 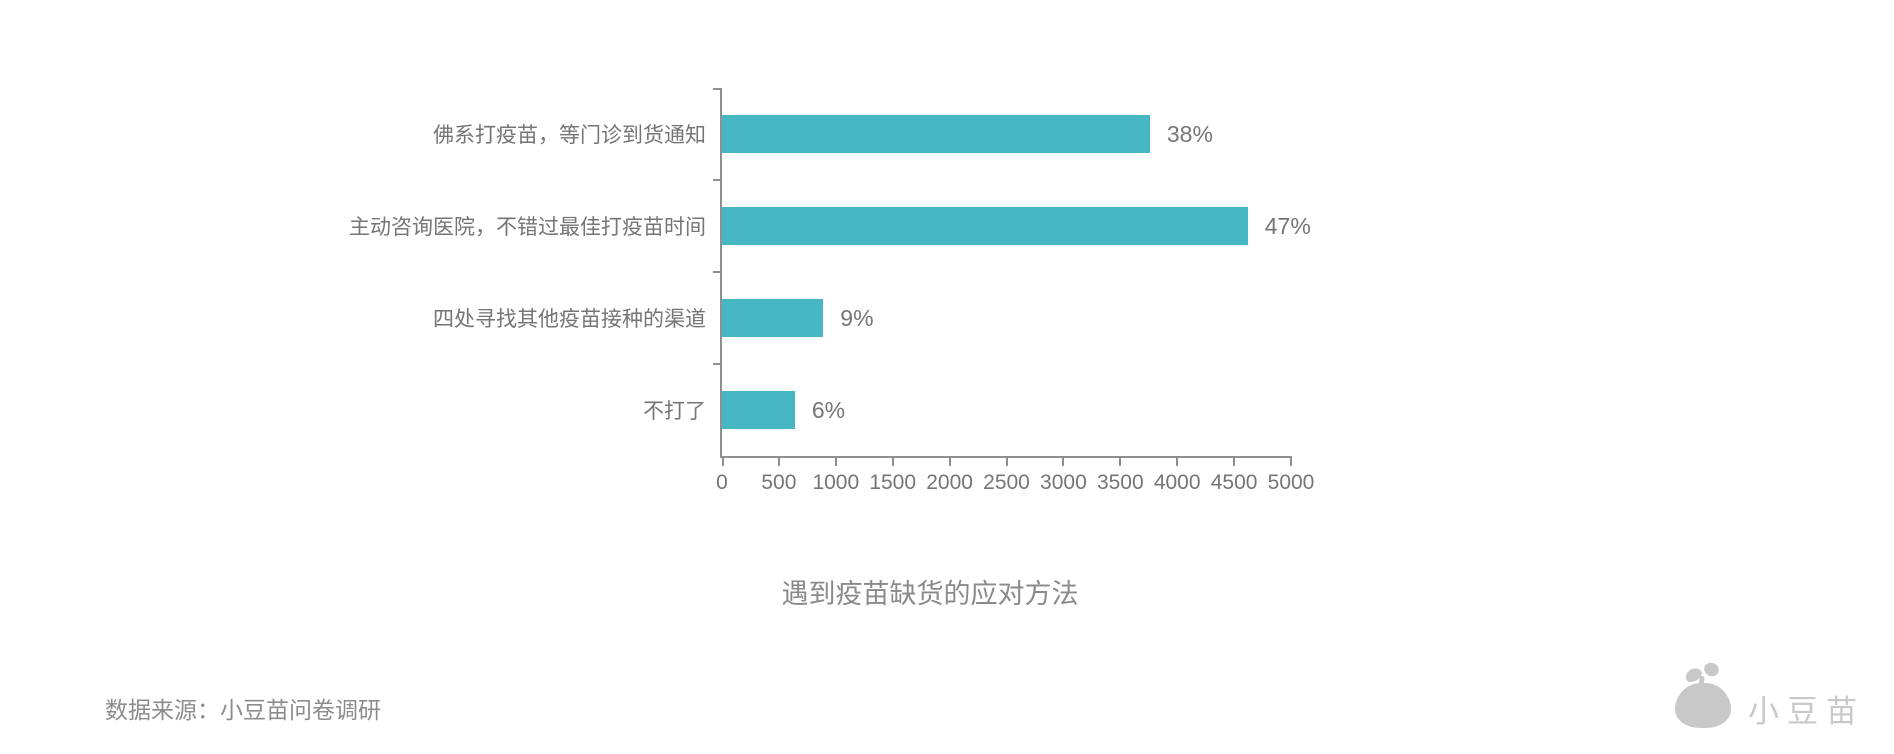 What do you see at coordinates (1806, 711) in the screenshot?
I see `brand-logo-text: 小豆苗` at bounding box center [1806, 711].